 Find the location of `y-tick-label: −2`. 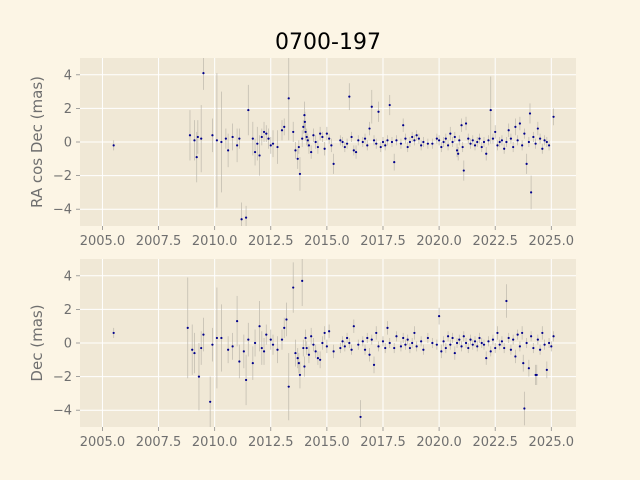

y-tick-label: −2 is located at coordinates (62, 176).